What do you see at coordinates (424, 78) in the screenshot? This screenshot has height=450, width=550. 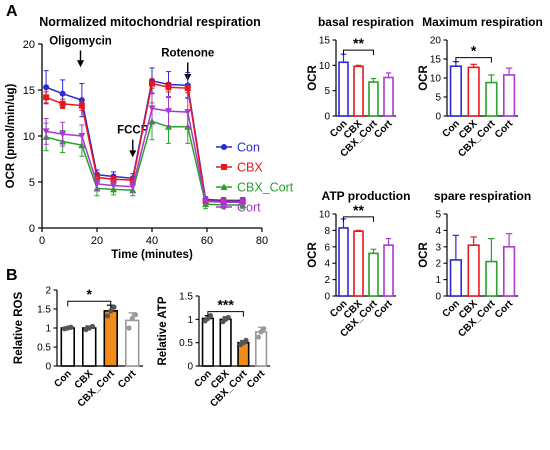 I see `maximum-y-label: OCR` at bounding box center [424, 78].